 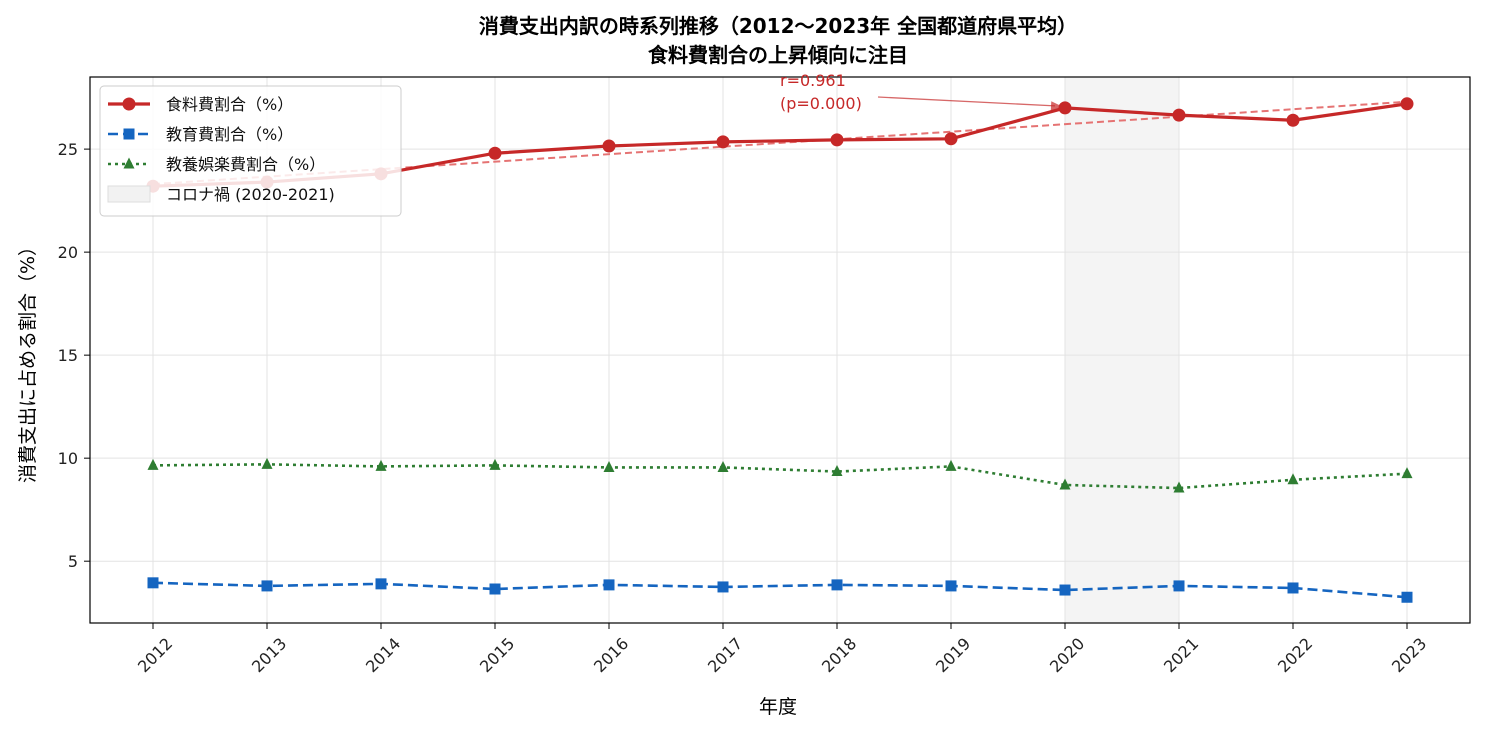 I want to click on legend-box, so click(x=250, y=151).